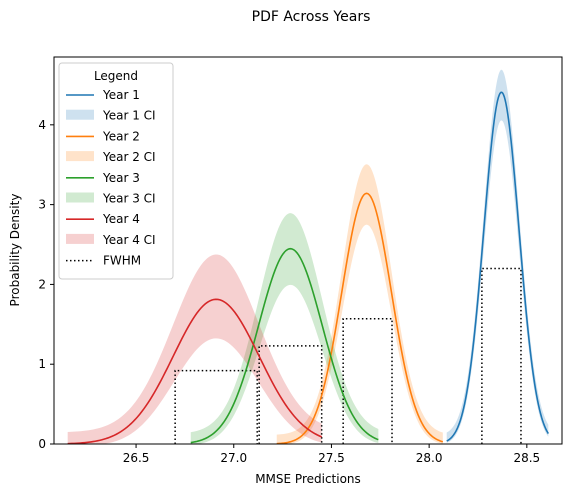 Image resolution: width=568 pixels, height=491 pixels. What do you see at coordinates (129, 199) in the screenshot?
I see `legend-entry-label: Year 3 CI` at bounding box center [129, 199].